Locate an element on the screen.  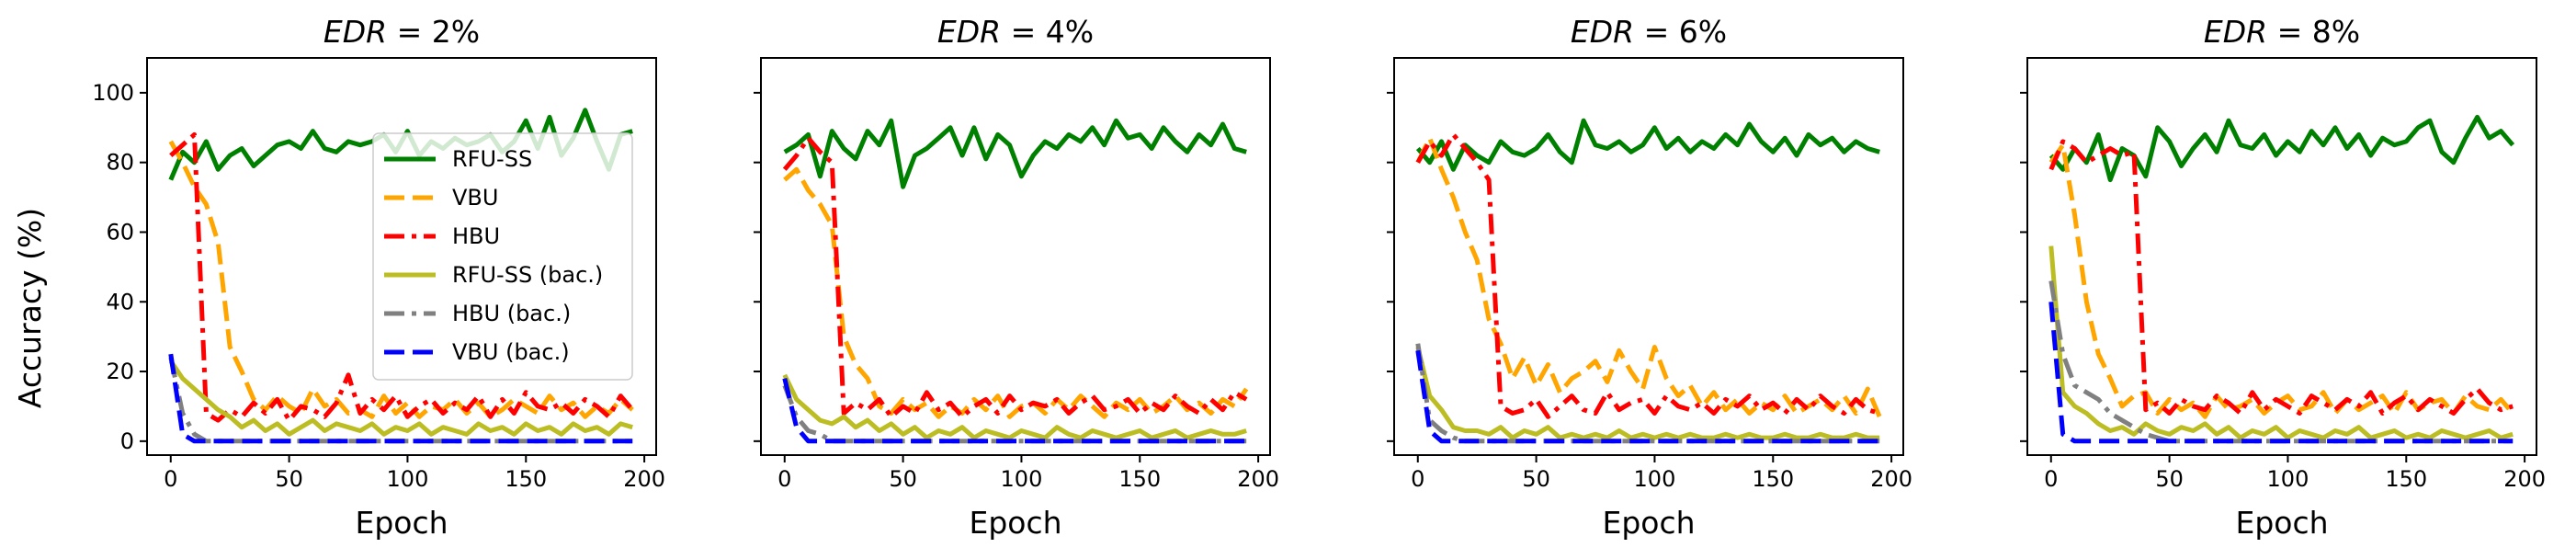
legend-label: RFU-SS is located at coordinates (492, 159).